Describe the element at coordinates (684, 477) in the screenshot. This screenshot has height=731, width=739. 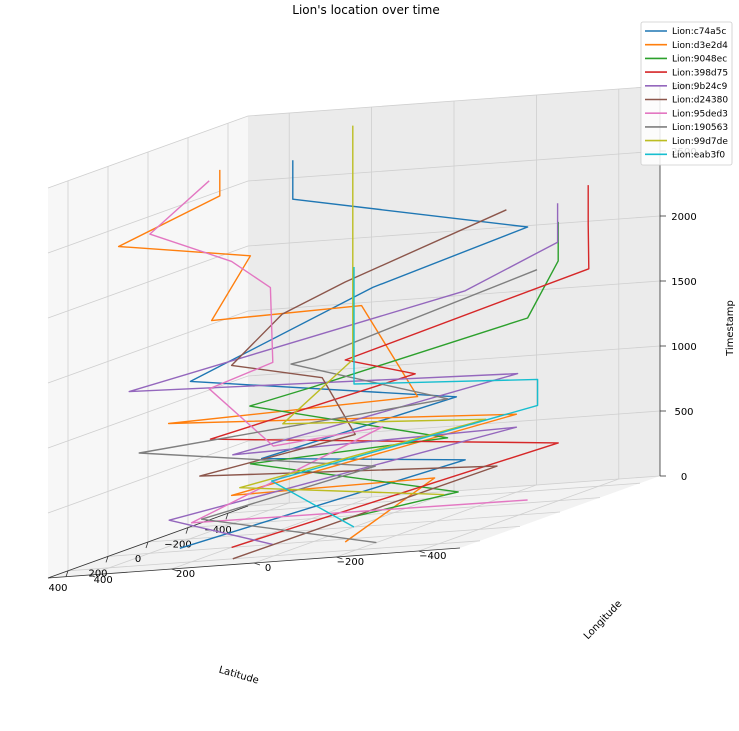
I see `z-tick-label: 0` at that location.